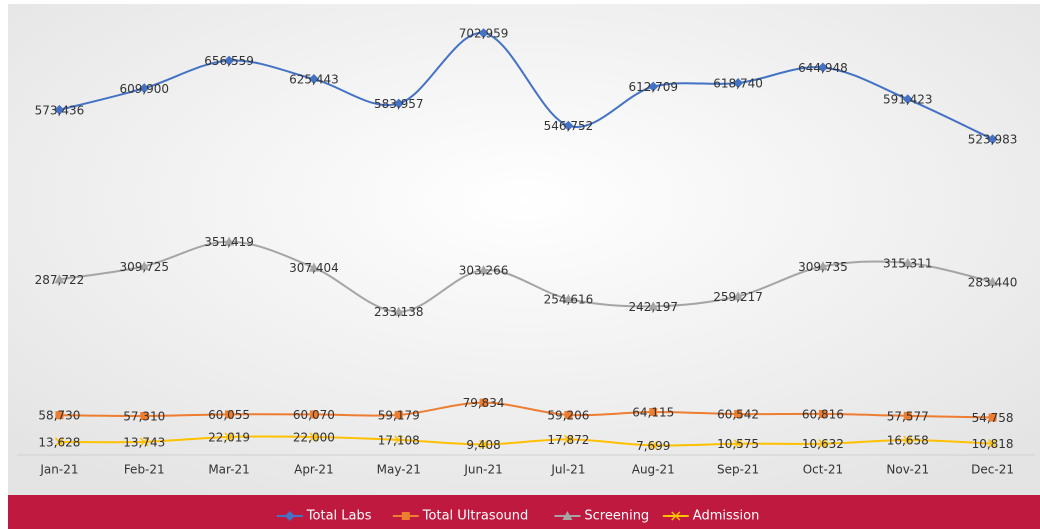 Image resolution: width=1040 pixels, height=529 pixels. I want to click on data-label: 307,404, so click(314, 268).